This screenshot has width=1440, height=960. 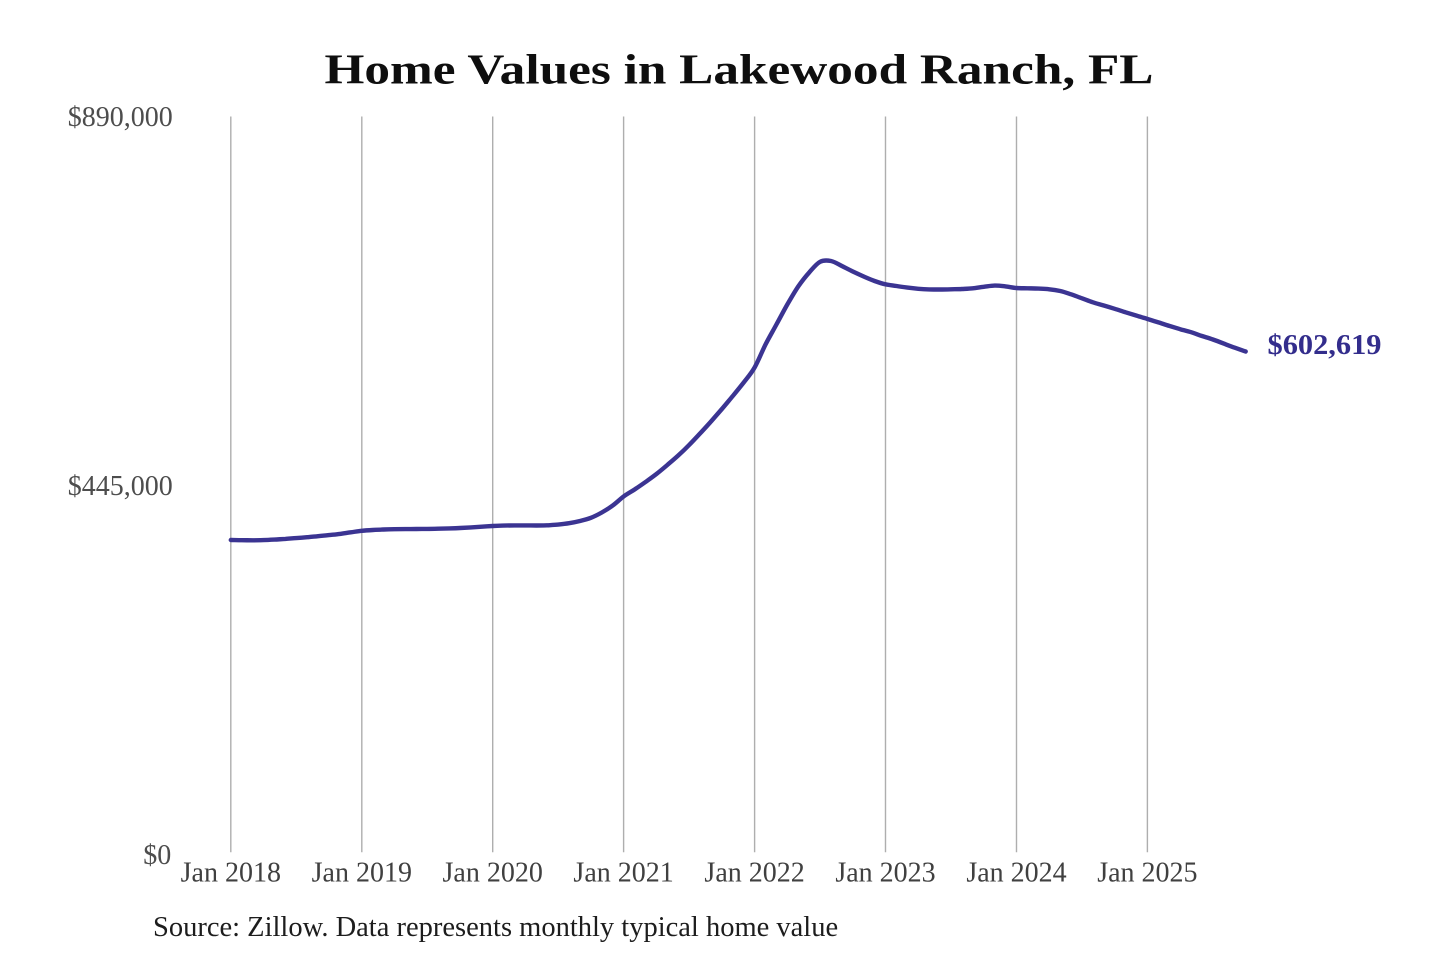 What do you see at coordinates (493, 873) in the screenshot?
I see `svg-text: Jan 2020` at bounding box center [493, 873].